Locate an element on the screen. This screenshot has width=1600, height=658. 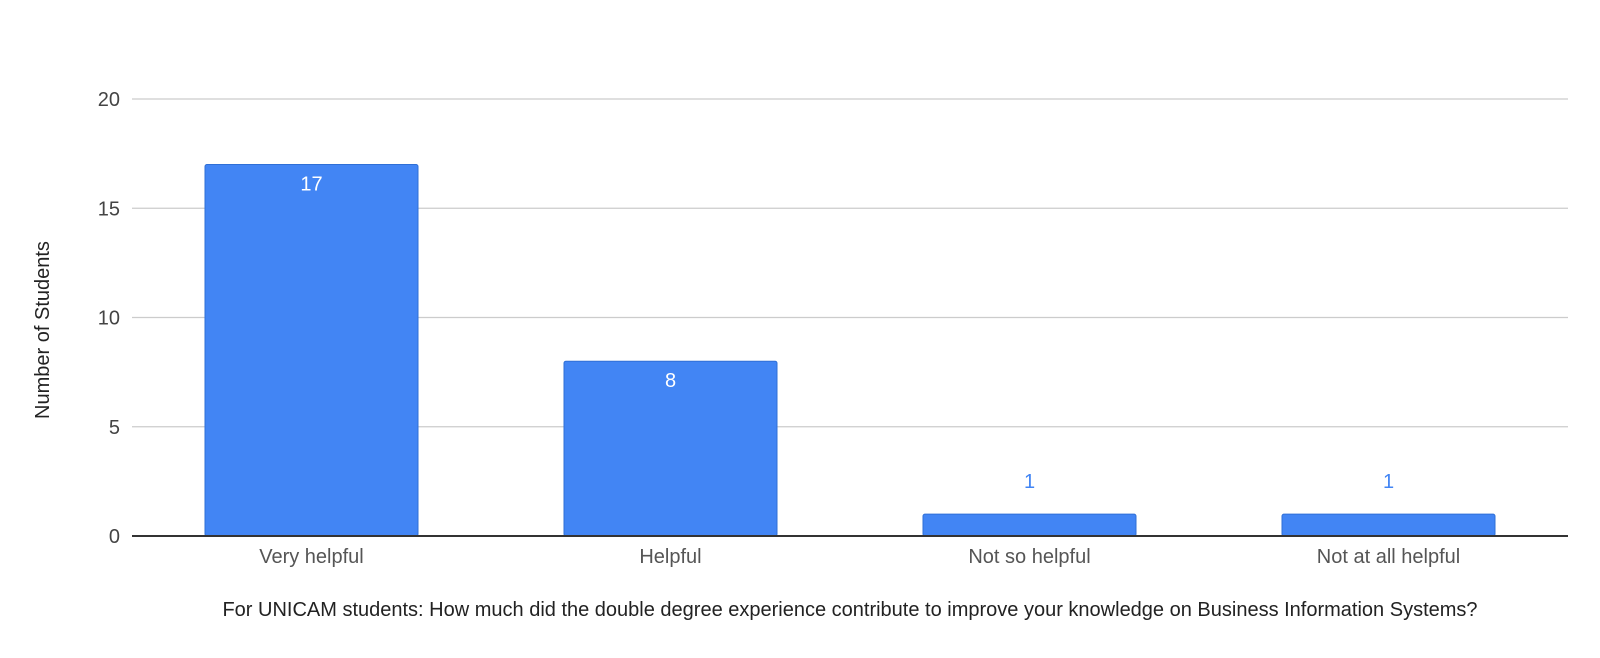
y-axis-title: Number of Students is located at coordinates (43, 330).